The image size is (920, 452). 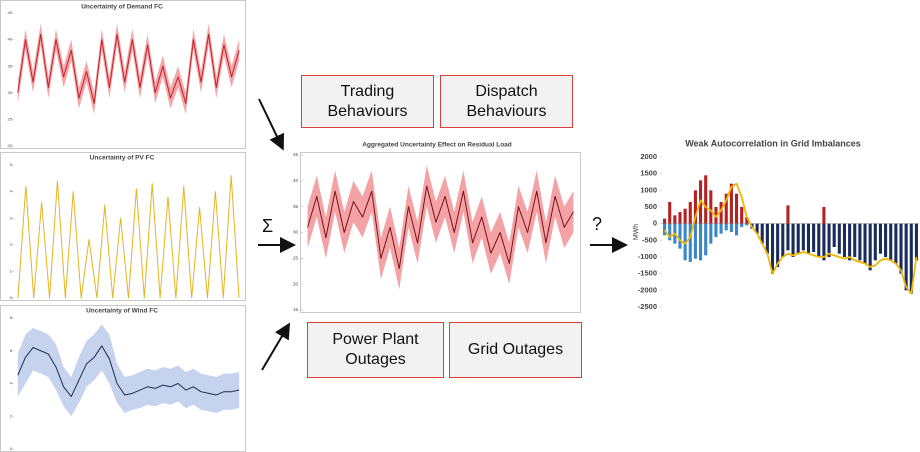 I want to click on sum-symbol: Σ, so click(x=268, y=226).